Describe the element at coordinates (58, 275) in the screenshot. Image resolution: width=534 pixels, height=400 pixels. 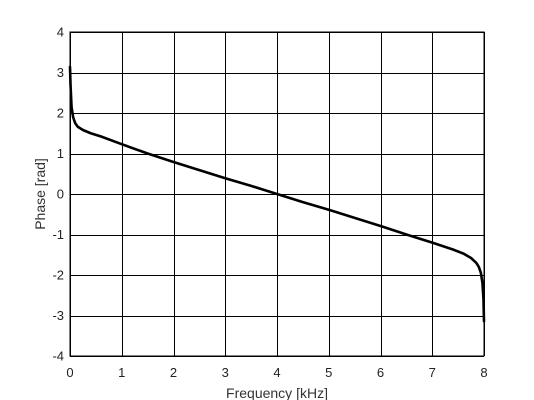
I see `y-tick-label: -2` at that location.